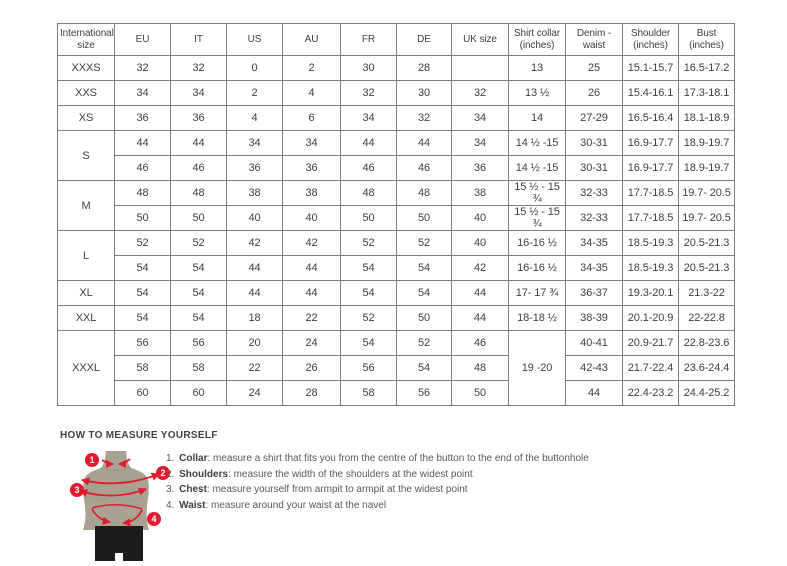 The image size is (787, 566). Describe the element at coordinates (537, 68) in the screenshot. I see `size-cell: 13` at that location.